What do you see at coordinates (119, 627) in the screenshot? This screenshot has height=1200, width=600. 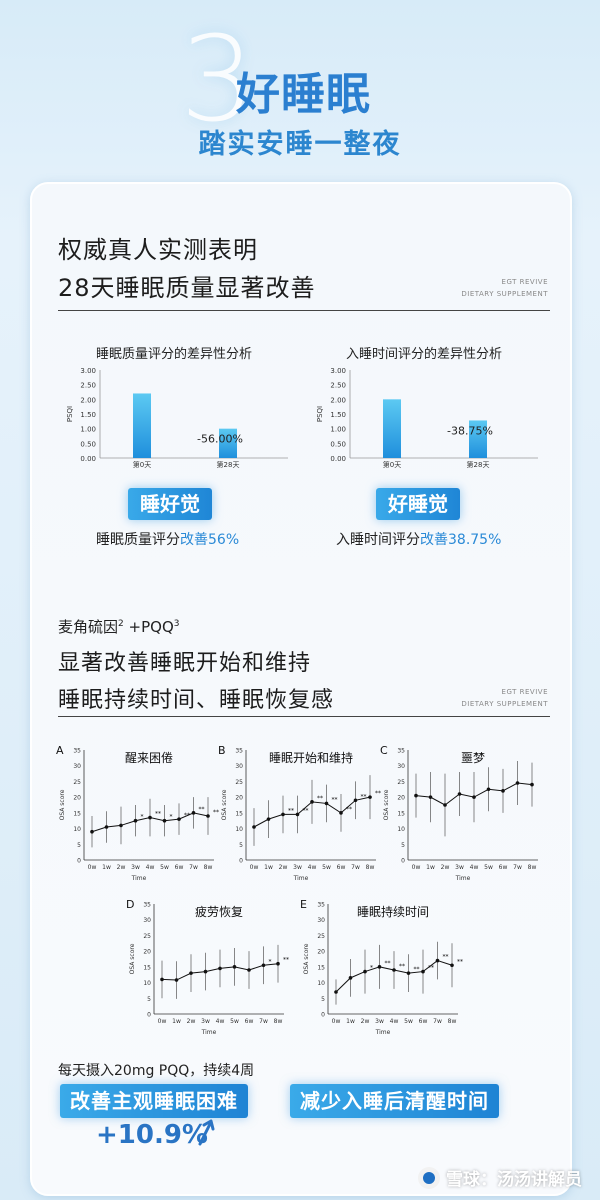 I see `ingredient-line: 麦角硫因2 +PQQ3` at bounding box center [119, 627].